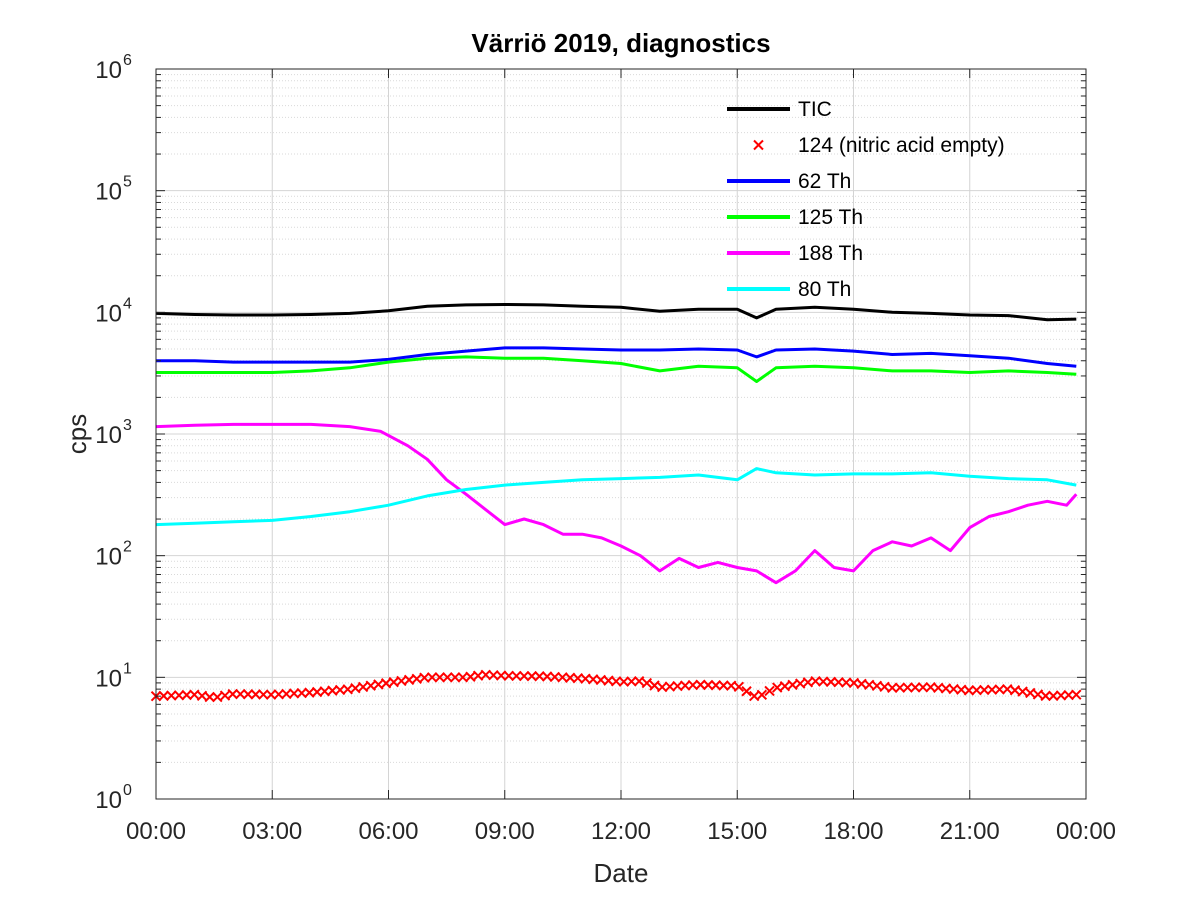 The width and height of the screenshot is (1200, 900). I want to click on x-tick-label: 18:00, so click(853, 831).